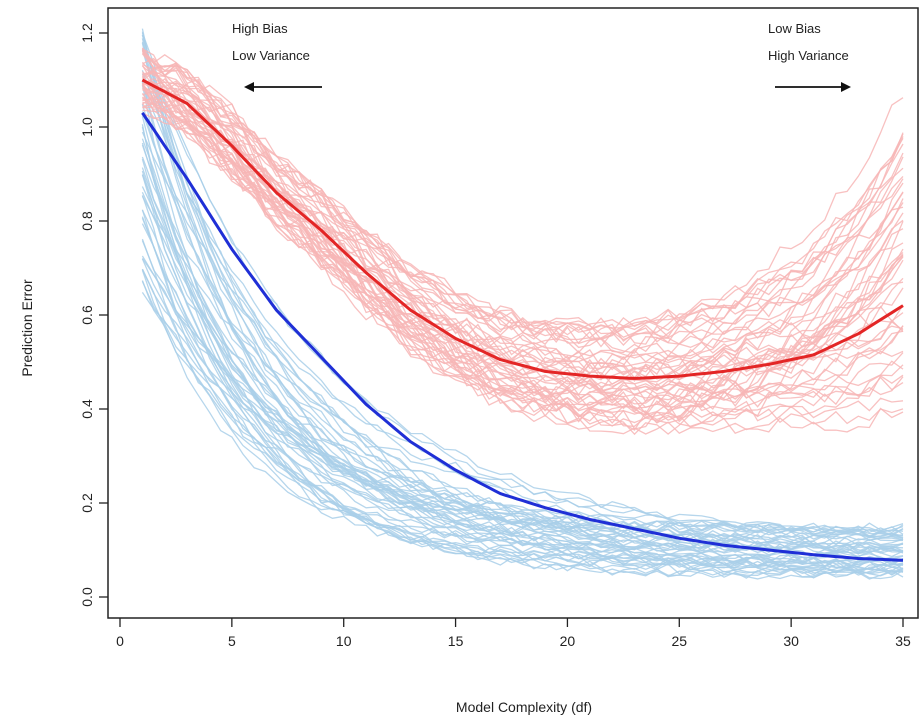 This screenshot has height=721, width=922. I want to click on annotation-high-bias: High Bias, so click(260, 28).